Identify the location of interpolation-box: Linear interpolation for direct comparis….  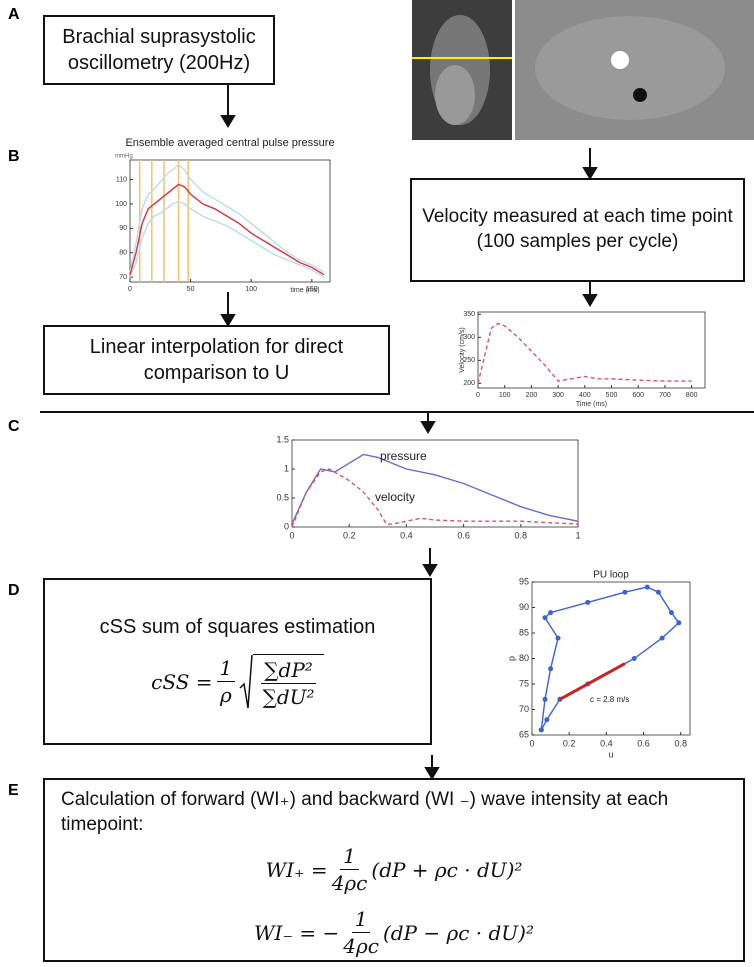
(216, 360).